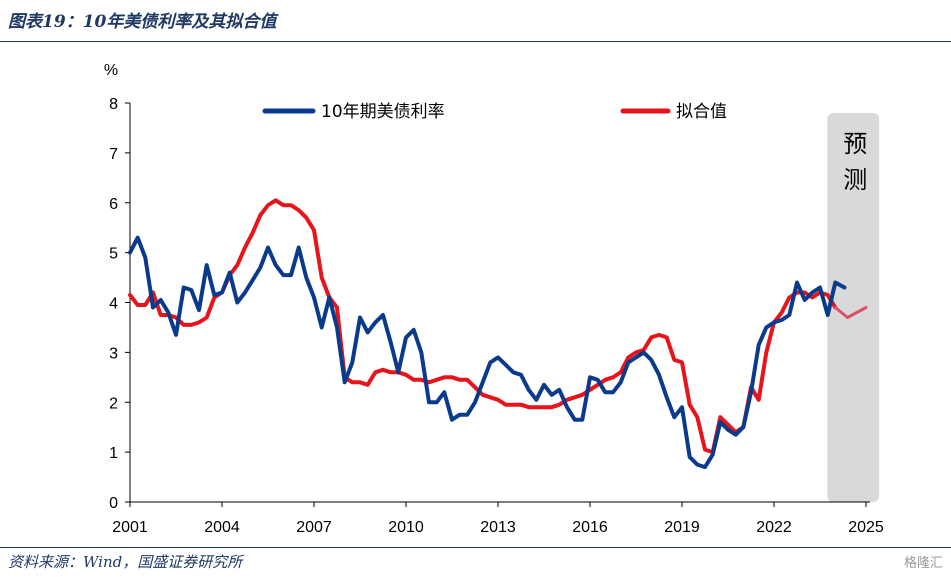  I want to click on y-tick-label: 3, so click(113, 353).